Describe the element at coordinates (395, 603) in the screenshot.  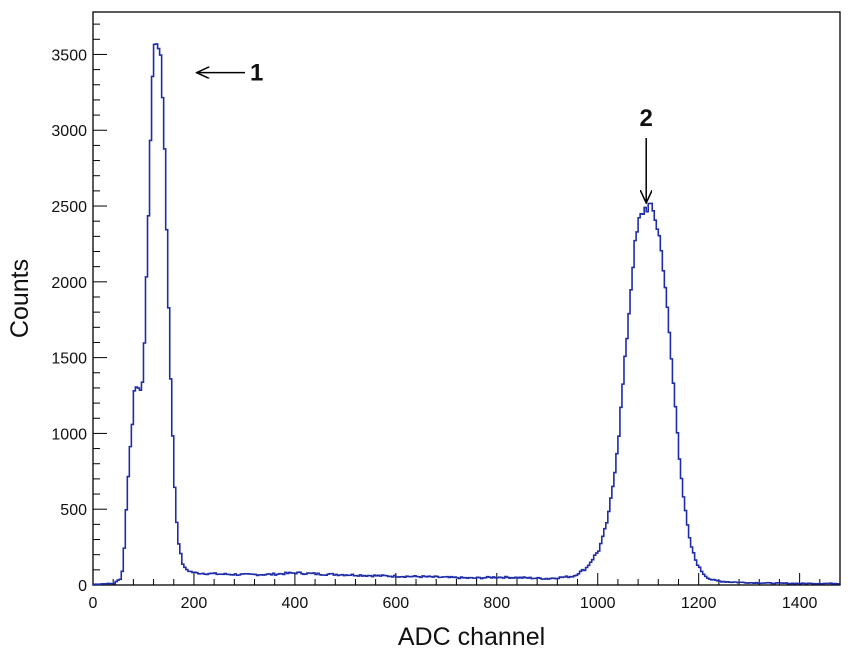
I see `x-tick-label: 600` at that location.